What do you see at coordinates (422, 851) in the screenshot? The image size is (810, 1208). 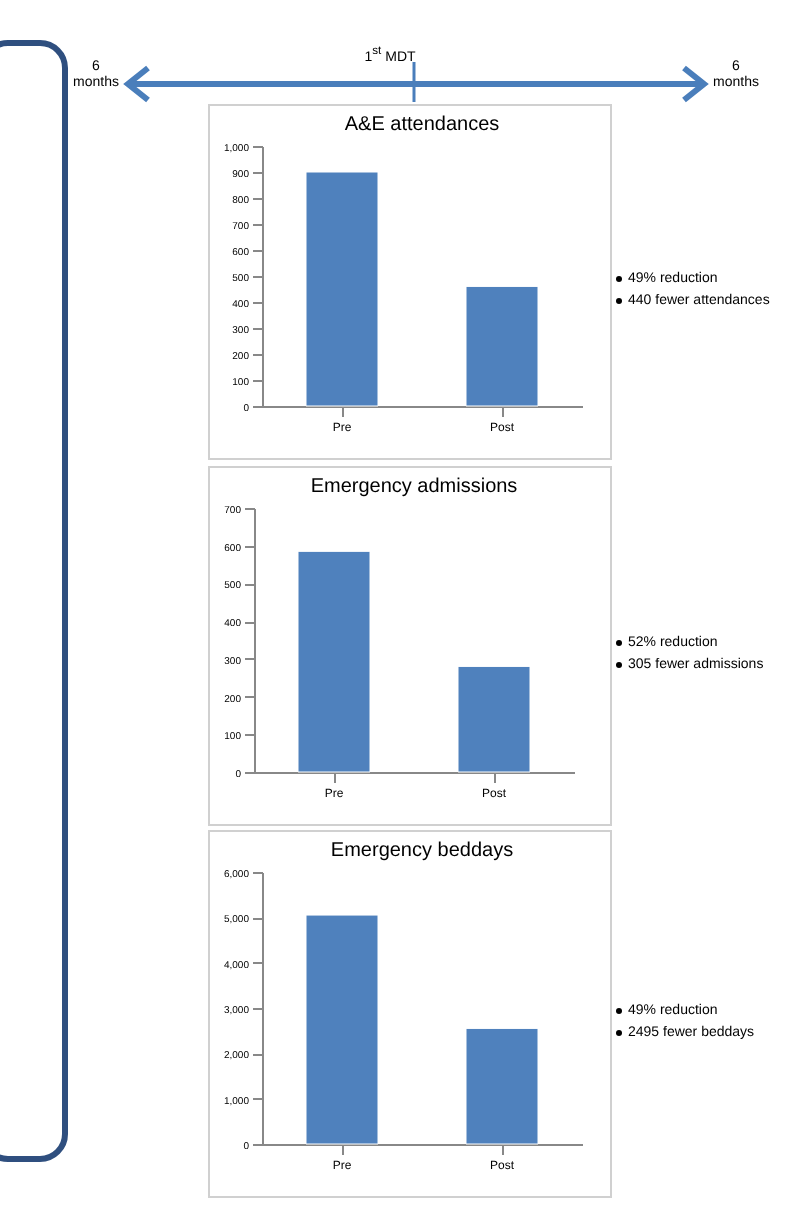 I see `chart-title: Emergency beddays` at bounding box center [422, 851].